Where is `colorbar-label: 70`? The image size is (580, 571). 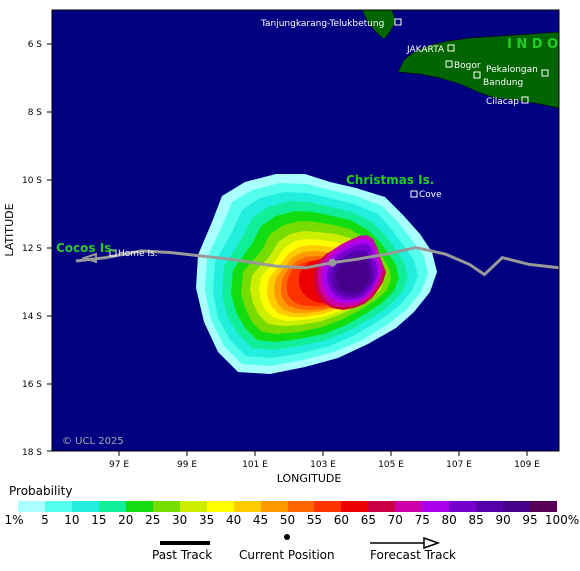 colorbar-label: 70 is located at coordinates (395, 520).